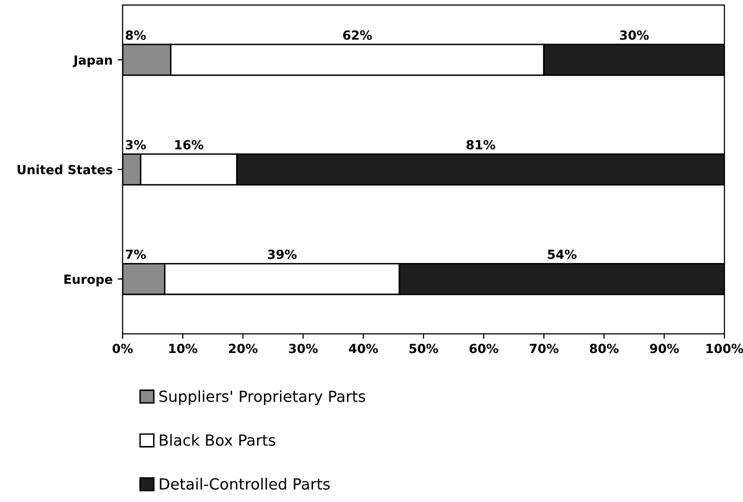 The width and height of the screenshot is (743, 502). What do you see at coordinates (262, 398) in the screenshot?
I see `legend-label: Suppliers' Proprietary Parts` at bounding box center [262, 398].